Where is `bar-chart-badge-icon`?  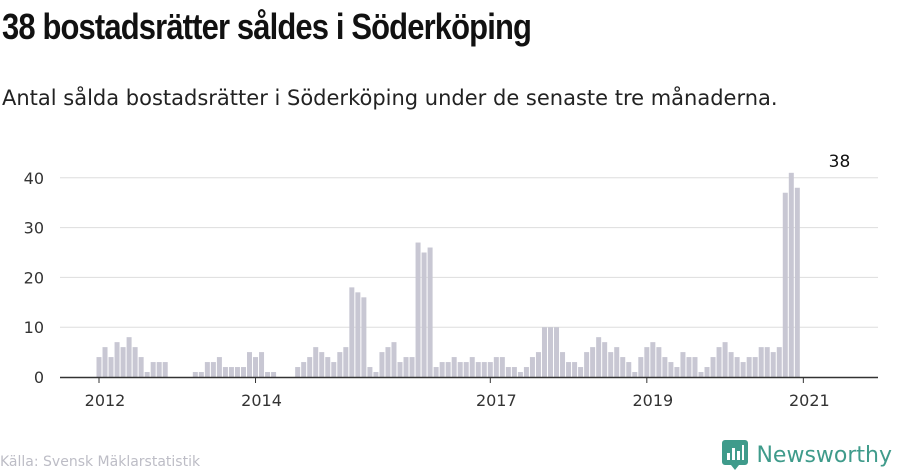
bar-chart-badge-icon is located at coordinates (735, 455).